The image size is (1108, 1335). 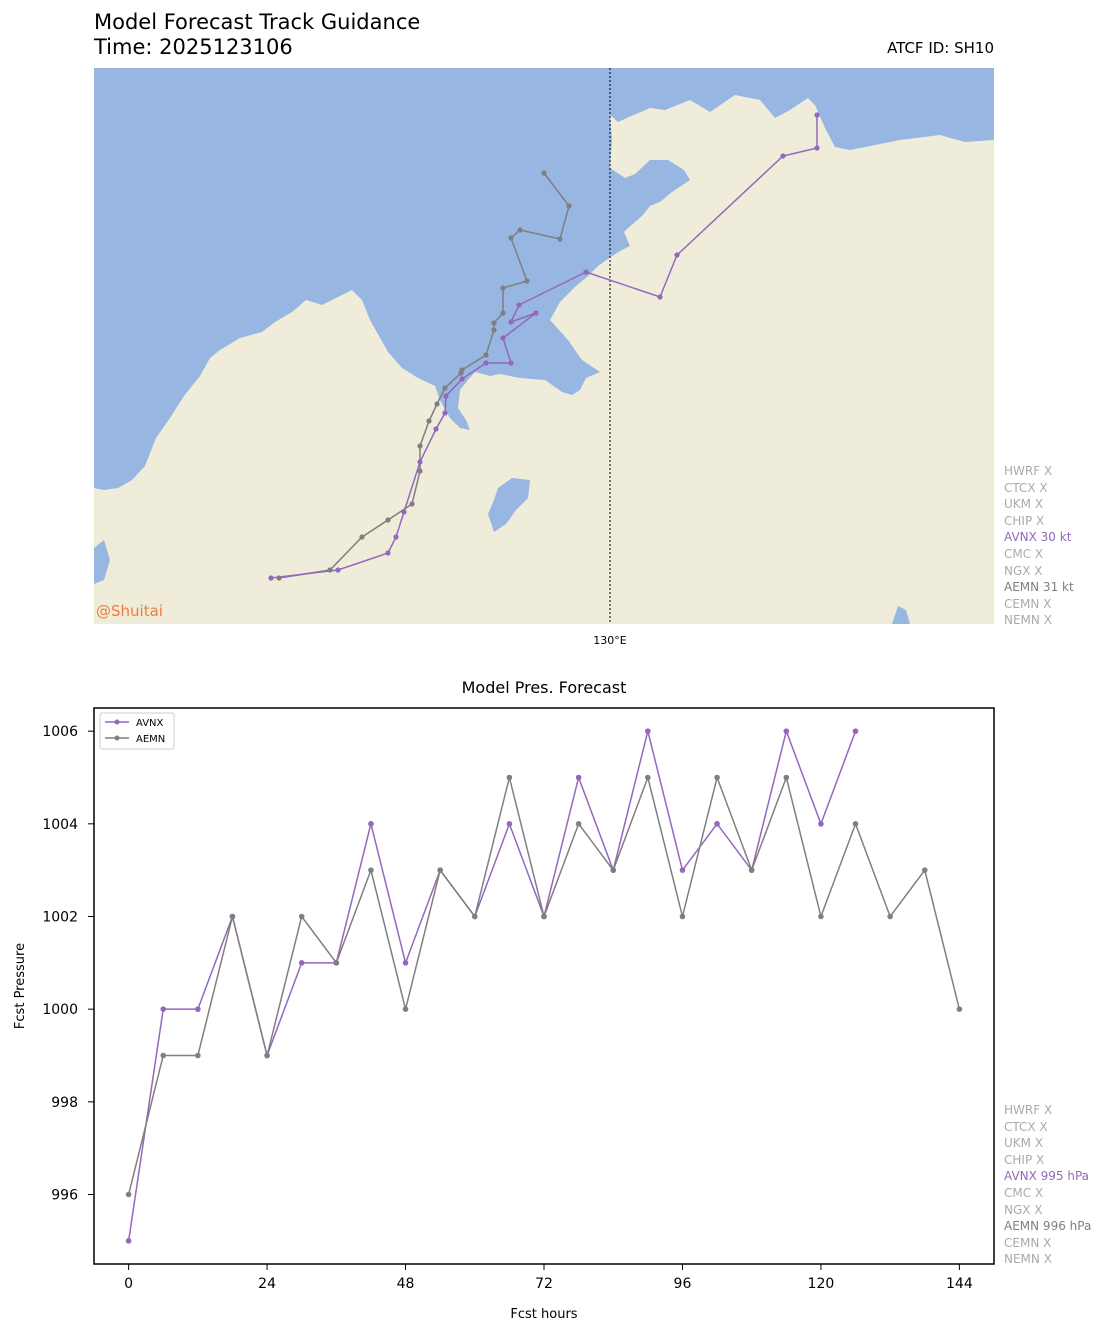 I want to click on y-tick-label: 996, so click(x=64, y=1196).